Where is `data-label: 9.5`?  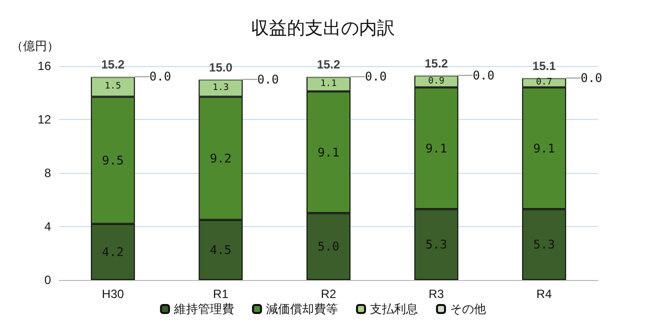 data-label: 9.5 is located at coordinates (113, 160).